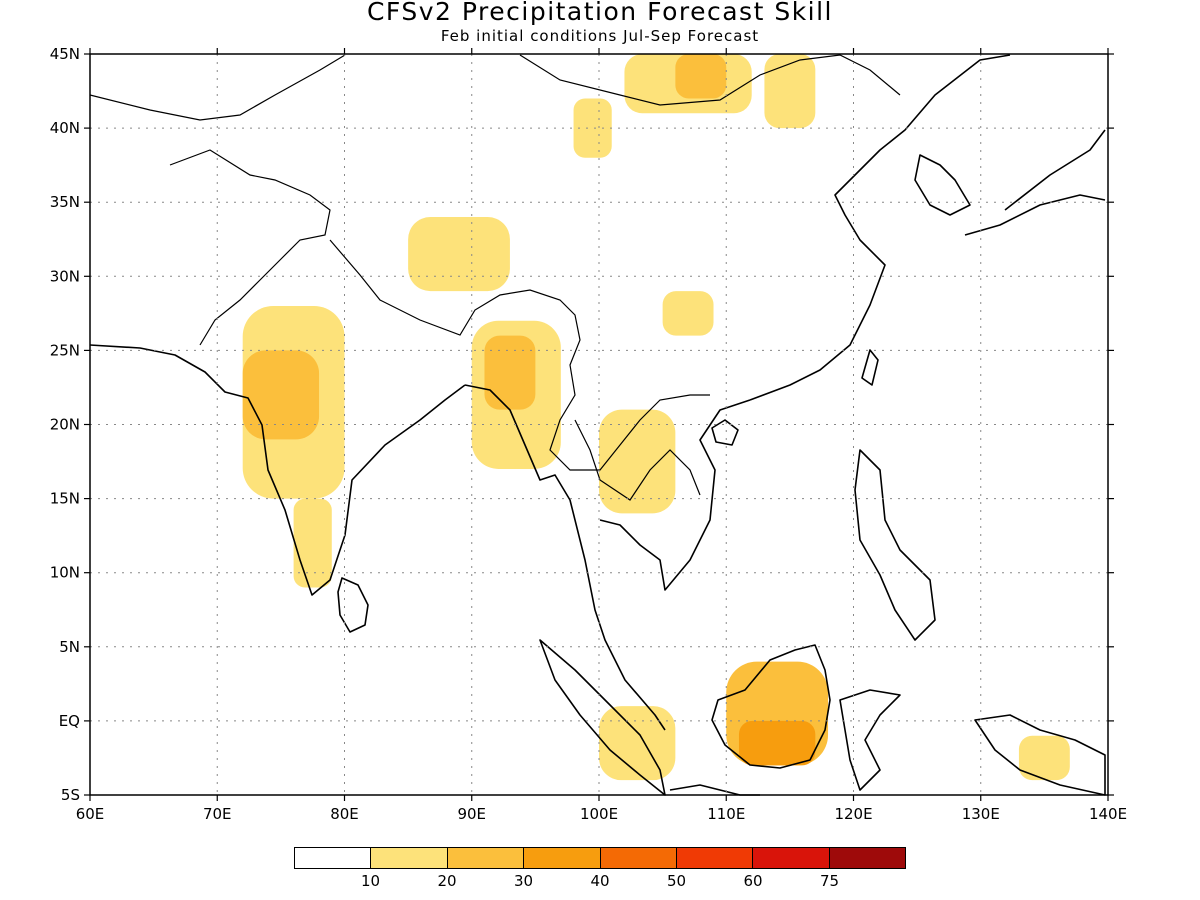  Describe the element at coordinates (65, 350) in the screenshot. I see `lat-label: 25N` at that location.